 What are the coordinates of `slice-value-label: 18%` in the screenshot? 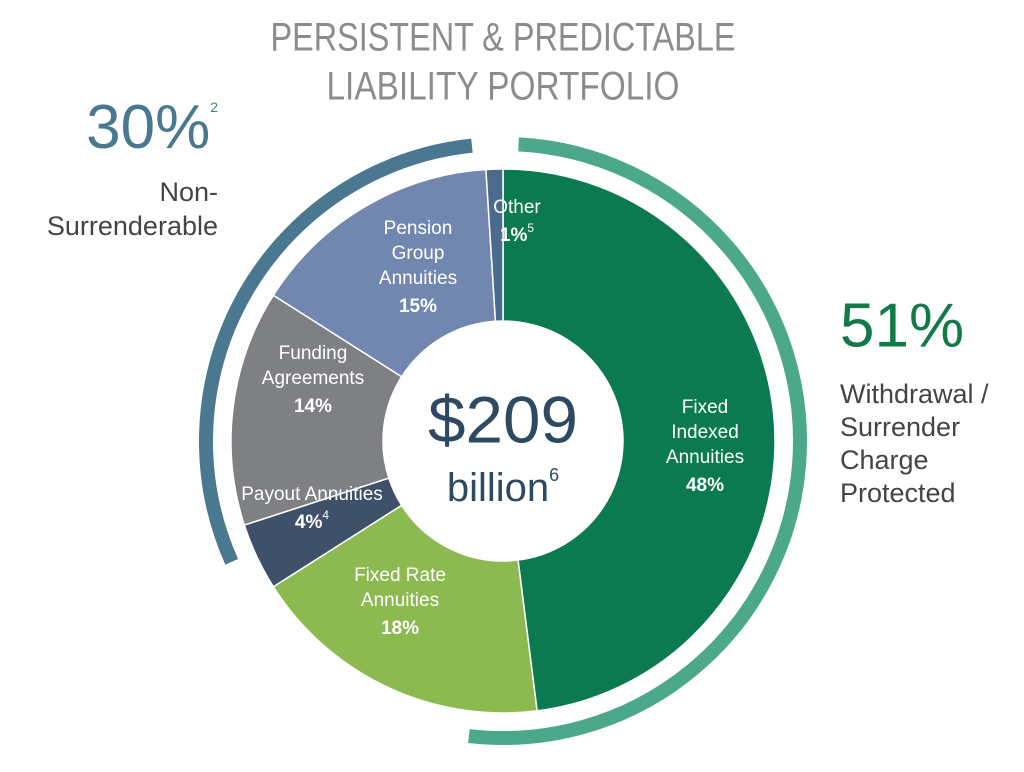 It's located at (400, 628).